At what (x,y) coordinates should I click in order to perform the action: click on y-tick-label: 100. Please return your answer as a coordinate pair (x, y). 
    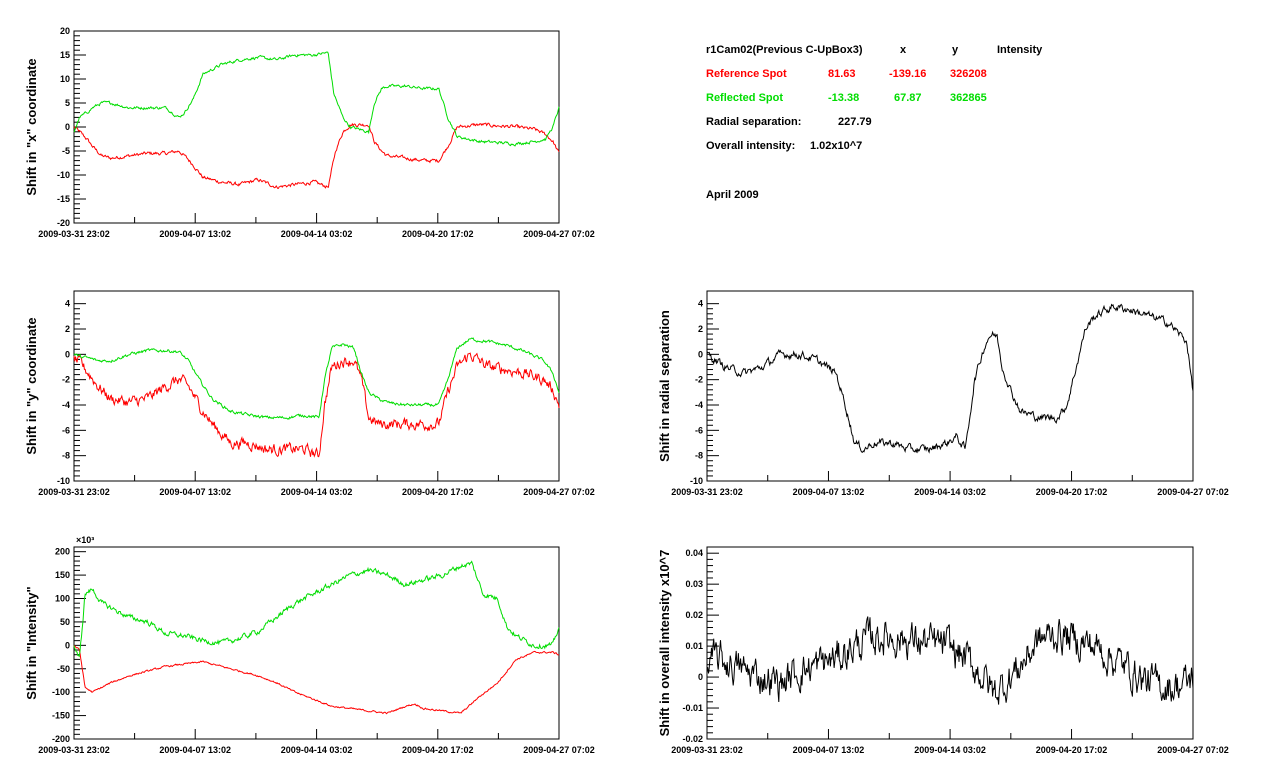
    Looking at the image, I should click on (62, 599).